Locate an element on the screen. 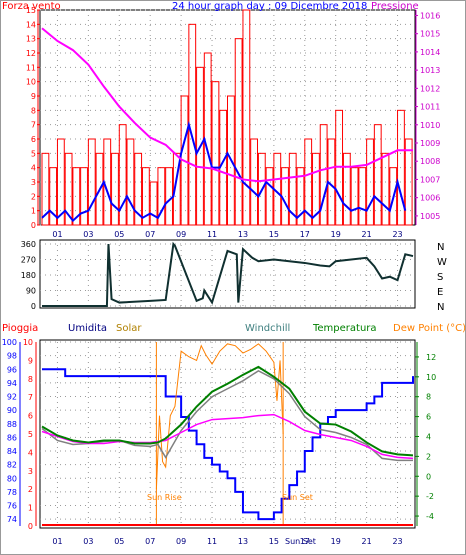 The width and height of the screenshot is (466, 555). rain-tick-label: 5 is located at coordinates (30, 434).